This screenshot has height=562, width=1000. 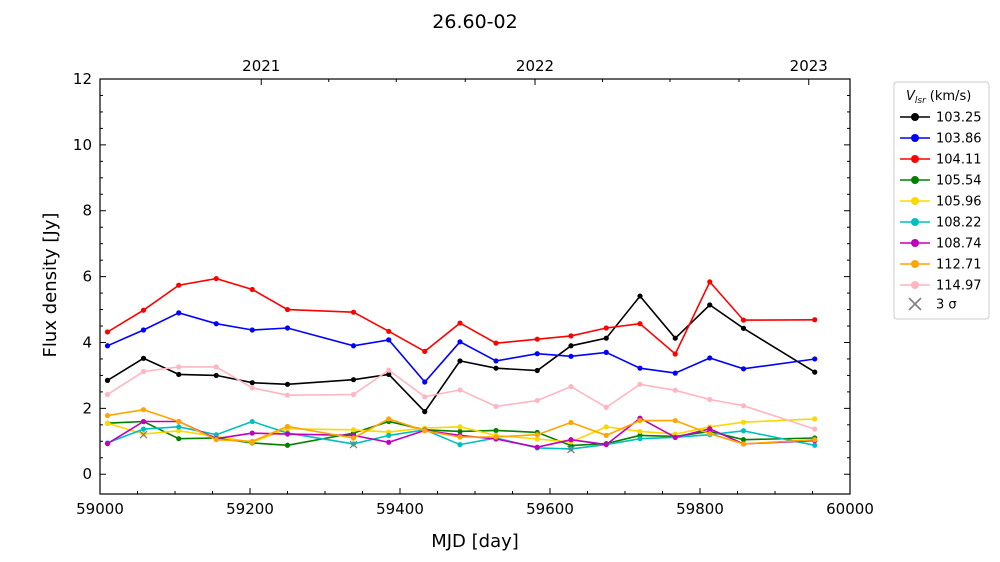 I want to click on x-axis-label: MJD [day], so click(x=475, y=541).